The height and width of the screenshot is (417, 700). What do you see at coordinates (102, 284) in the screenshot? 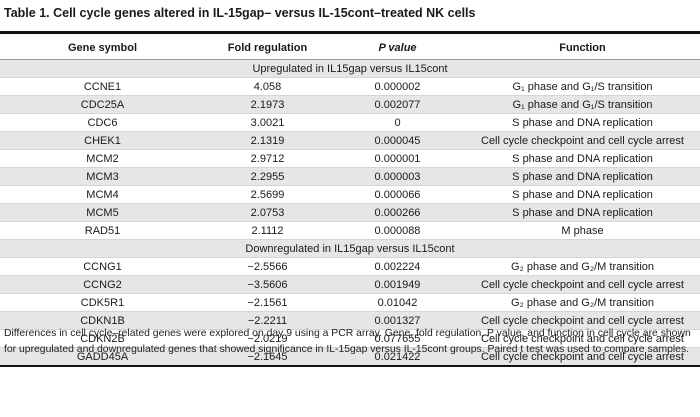
I see `gene-symbol-cell: CCNG2` at bounding box center [102, 284].